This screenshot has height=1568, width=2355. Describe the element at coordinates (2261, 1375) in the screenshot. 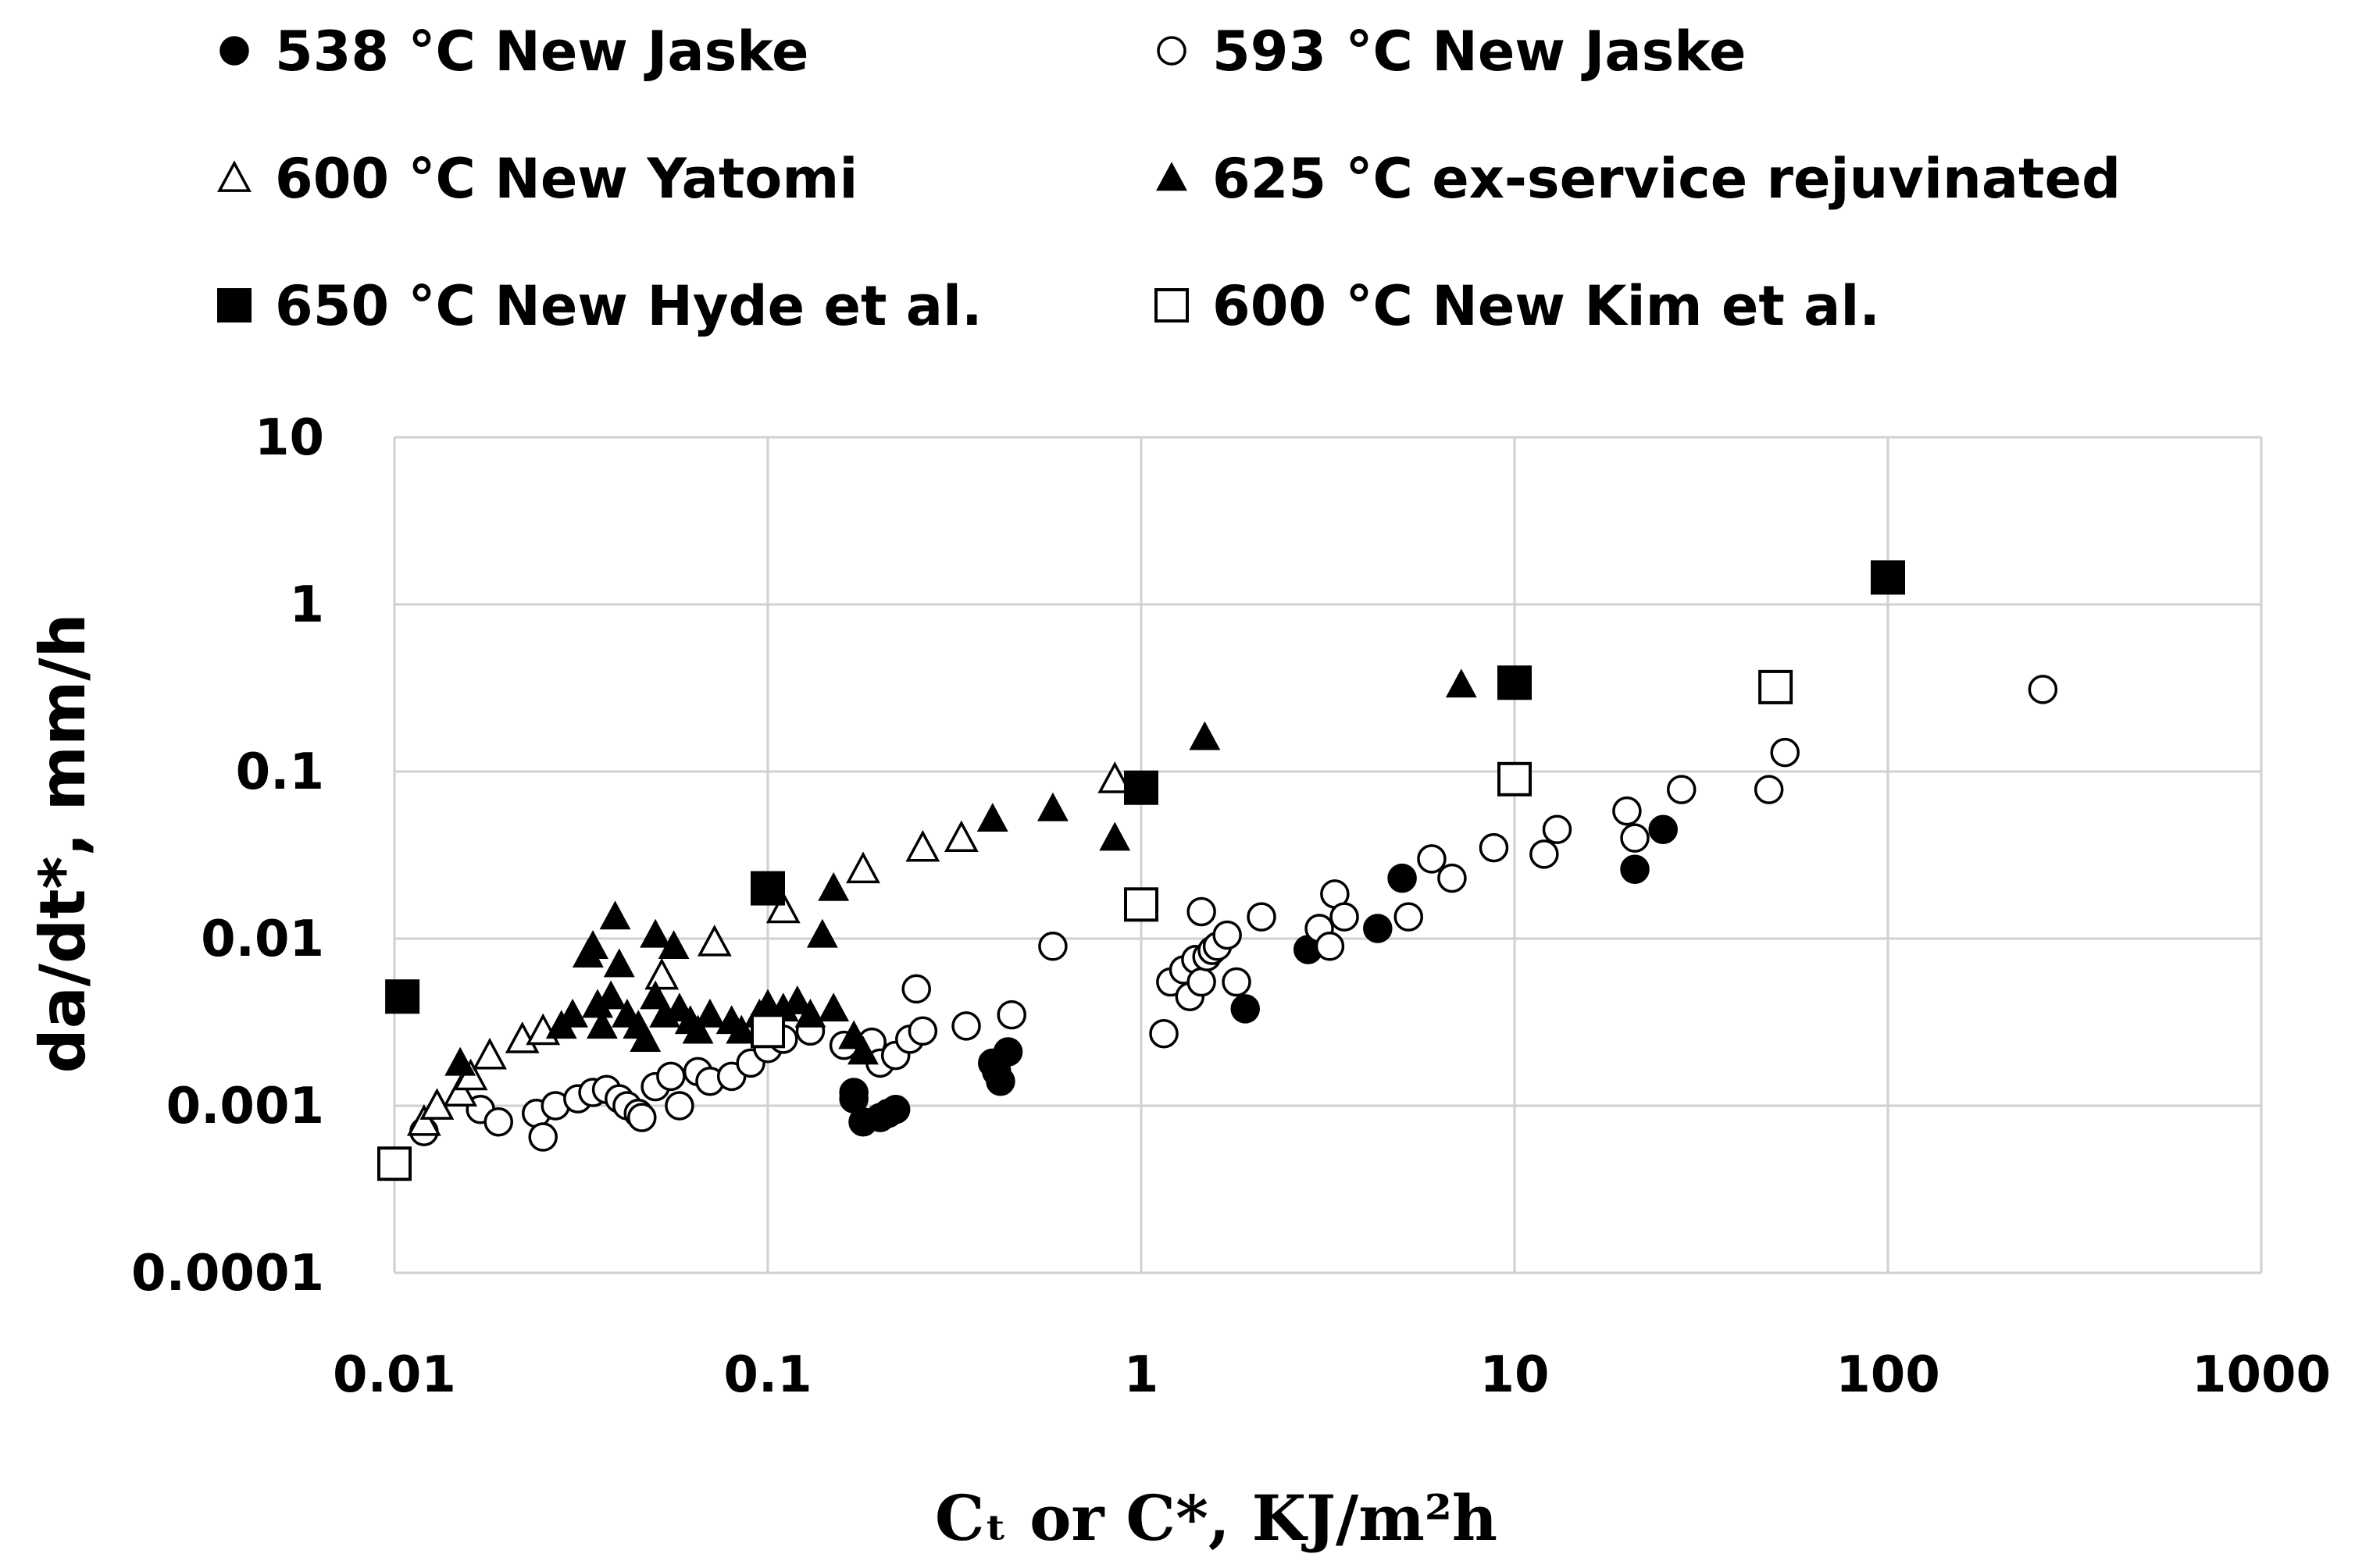

I see `x-tick-label: 1000` at that location.